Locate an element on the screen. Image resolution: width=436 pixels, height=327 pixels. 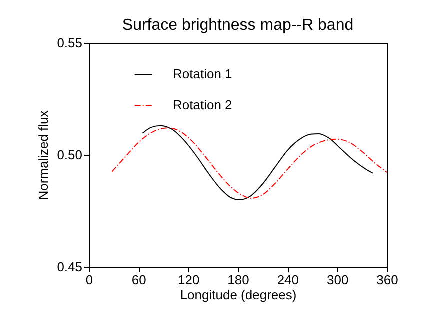
y-axis-title: Normalized flux is located at coordinates (44, 155).